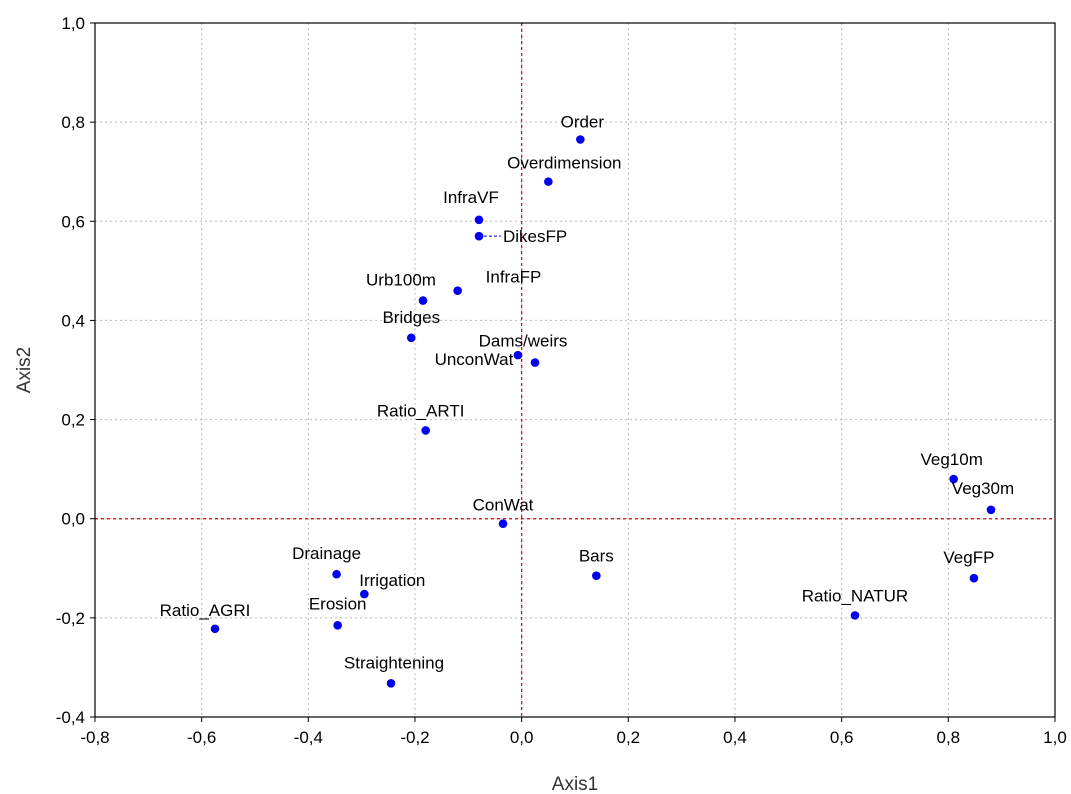  What do you see at coordinates (73, 420) in the screenshot?
I see `y-tick-label: 0,2` at bounding box center [73, 420].